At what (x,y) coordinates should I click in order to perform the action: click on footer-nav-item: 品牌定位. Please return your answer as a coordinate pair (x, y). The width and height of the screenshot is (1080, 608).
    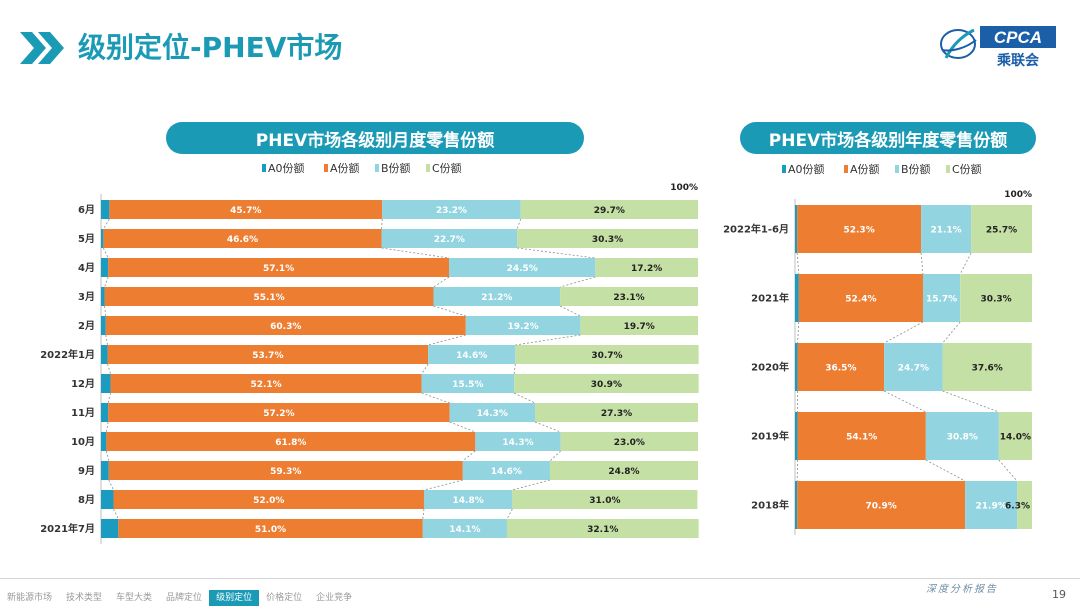
    Looking at the image, I should click on (184, 598).